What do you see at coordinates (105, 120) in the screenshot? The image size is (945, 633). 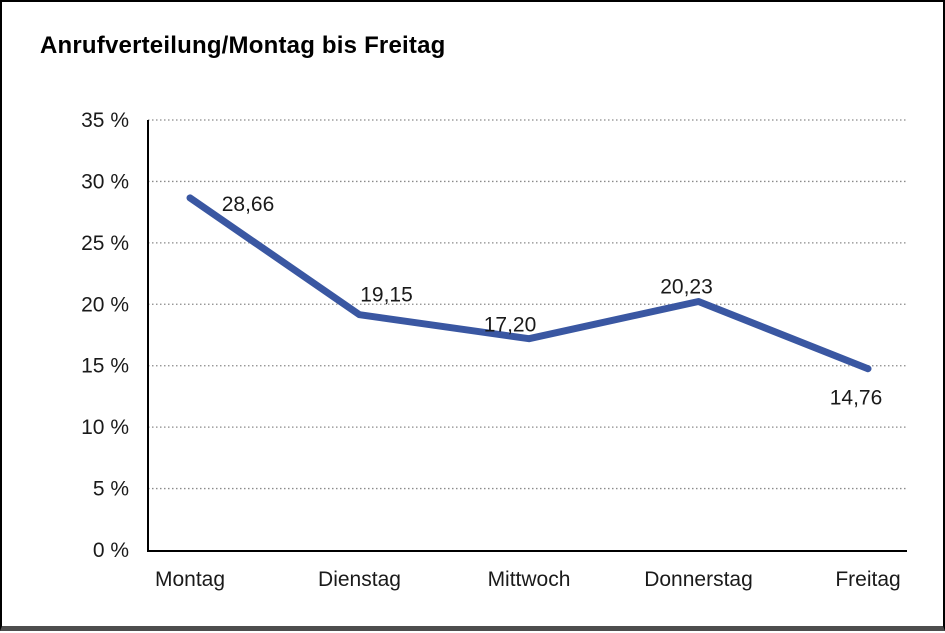 I see `y-axis-tick-label: 35 %` at bounding box center [105, 120].